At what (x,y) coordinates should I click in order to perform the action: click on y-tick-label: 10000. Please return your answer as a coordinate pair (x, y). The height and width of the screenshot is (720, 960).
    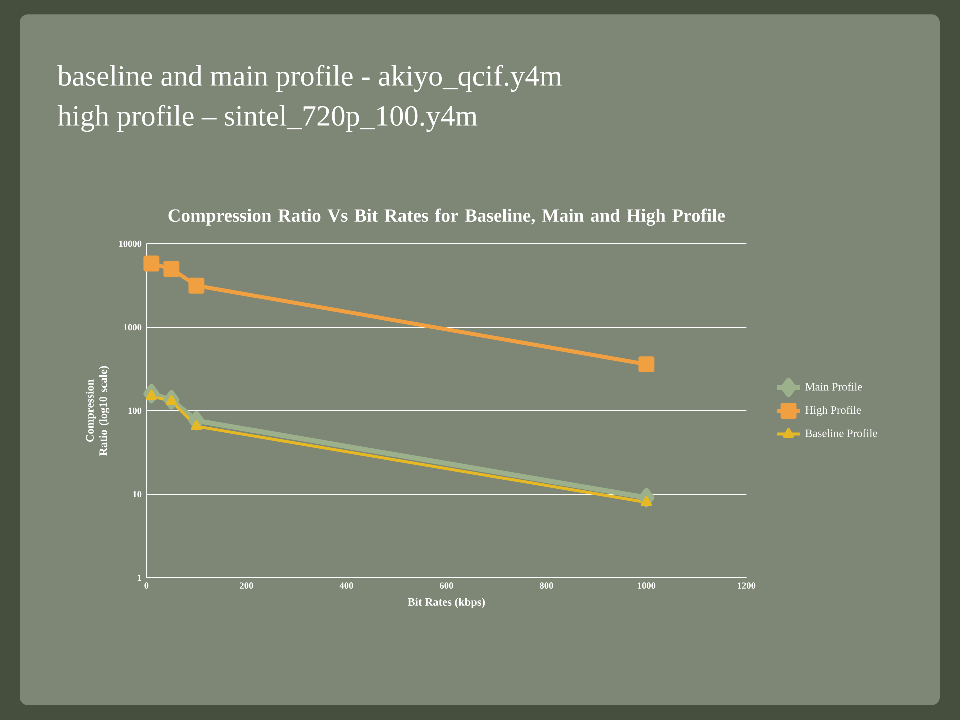
    Looking at the image, I should click on (130, 244).